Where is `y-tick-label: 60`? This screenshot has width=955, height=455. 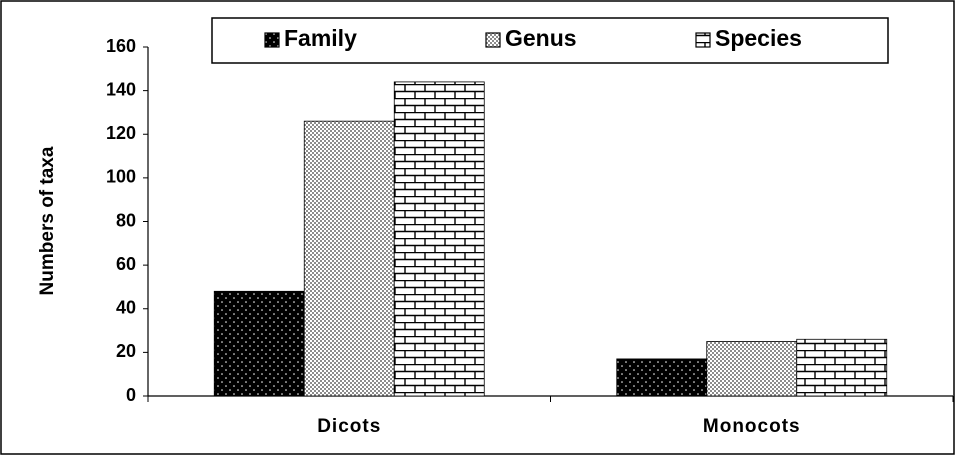 y-tick-label: 60 is located at coordinates (126, 264).